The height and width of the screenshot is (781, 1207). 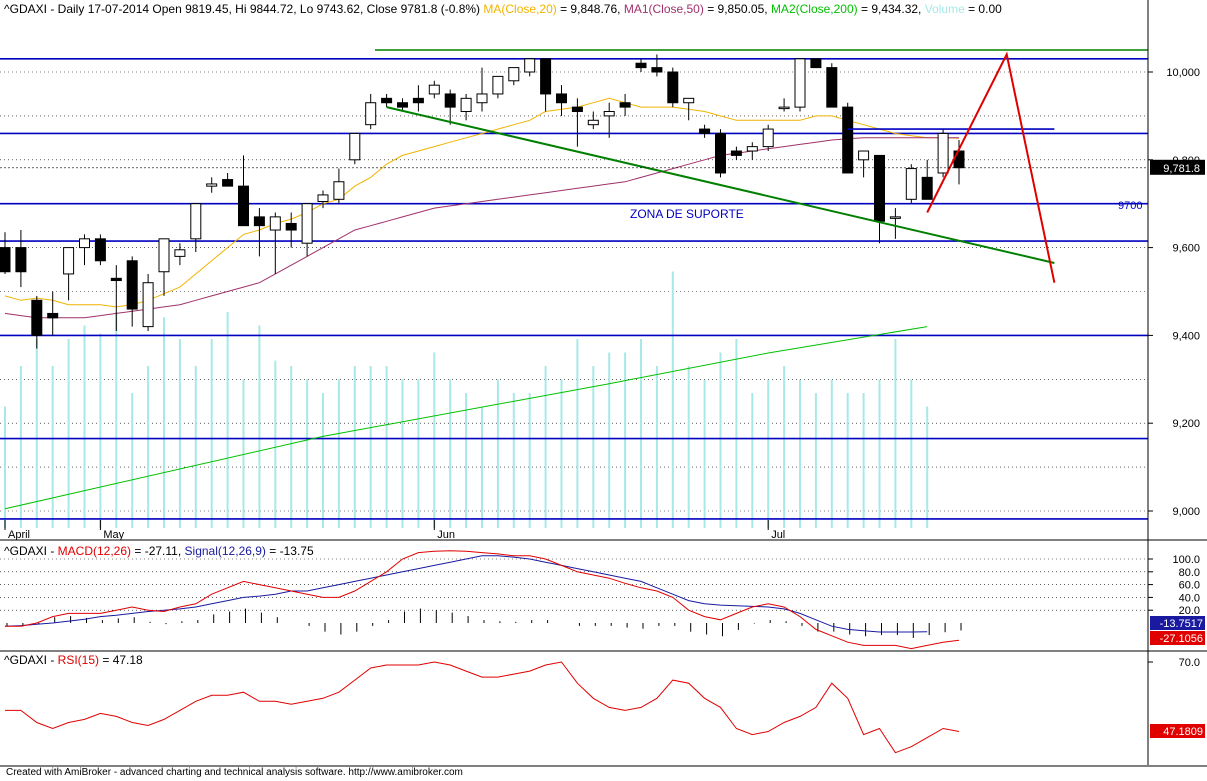 I want to click on macd-tick-label: 100.0, so click(x=1186, y=560).